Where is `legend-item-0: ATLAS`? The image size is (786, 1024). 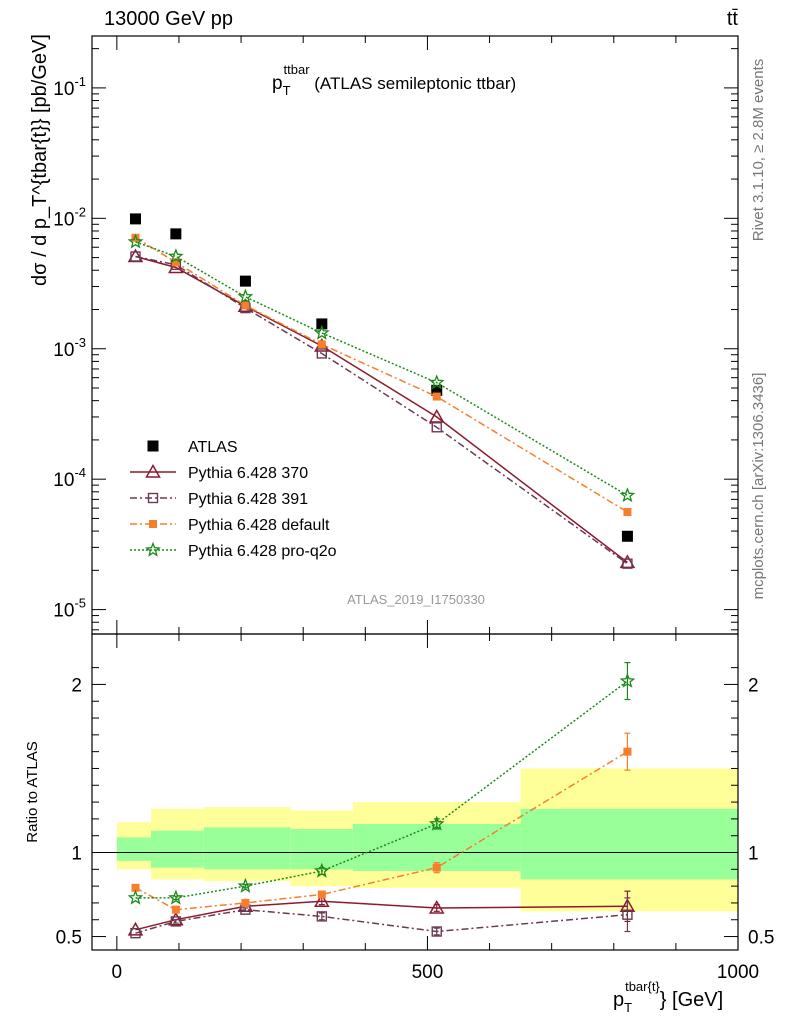 legend-item-0: ATLAS is located at coordinates (192, 447).